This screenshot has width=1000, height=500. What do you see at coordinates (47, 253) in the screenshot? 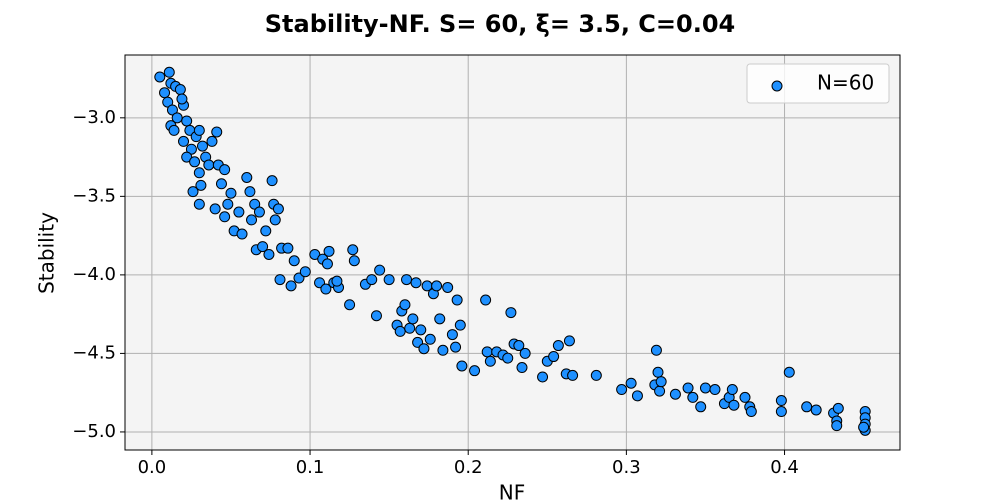
I see `y-axis-label: Stability` at bounding box center [47, 253].